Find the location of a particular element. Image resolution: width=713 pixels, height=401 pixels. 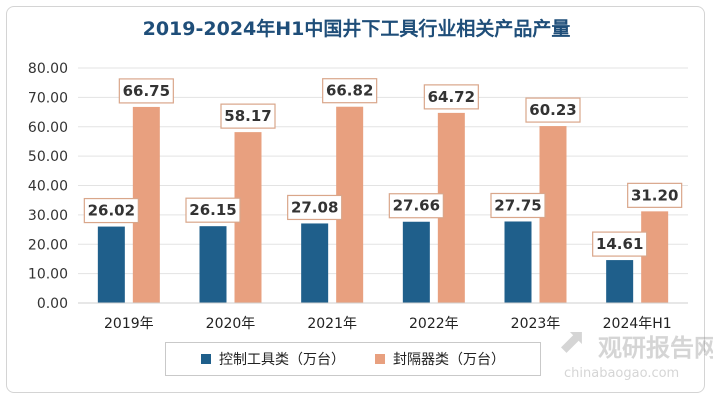

data-label: 27.08 is located at coordinates (314, 207).